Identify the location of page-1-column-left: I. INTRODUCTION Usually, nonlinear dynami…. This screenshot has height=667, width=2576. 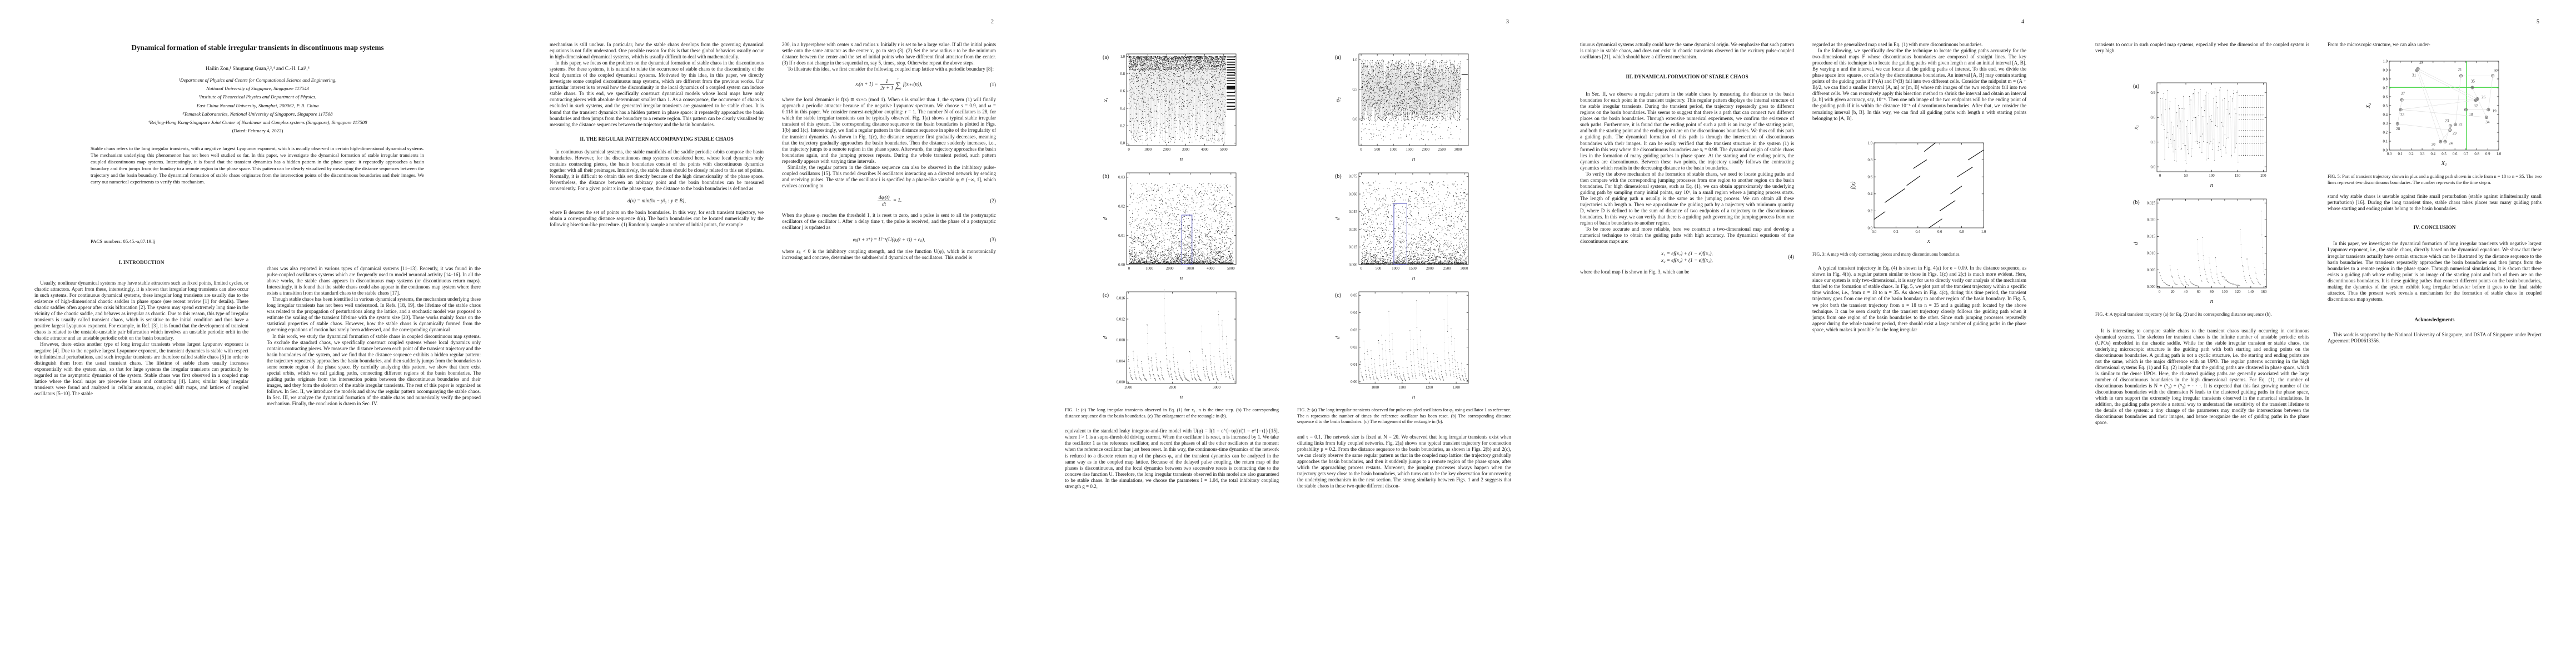
(141, 324).